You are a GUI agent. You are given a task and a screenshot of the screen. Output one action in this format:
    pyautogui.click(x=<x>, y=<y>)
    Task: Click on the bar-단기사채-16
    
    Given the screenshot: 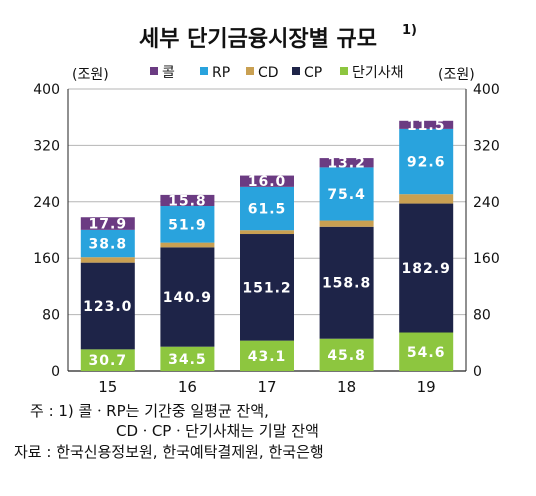 What is the action you would take?
    pyautogui.click(x=187, y=358)
    